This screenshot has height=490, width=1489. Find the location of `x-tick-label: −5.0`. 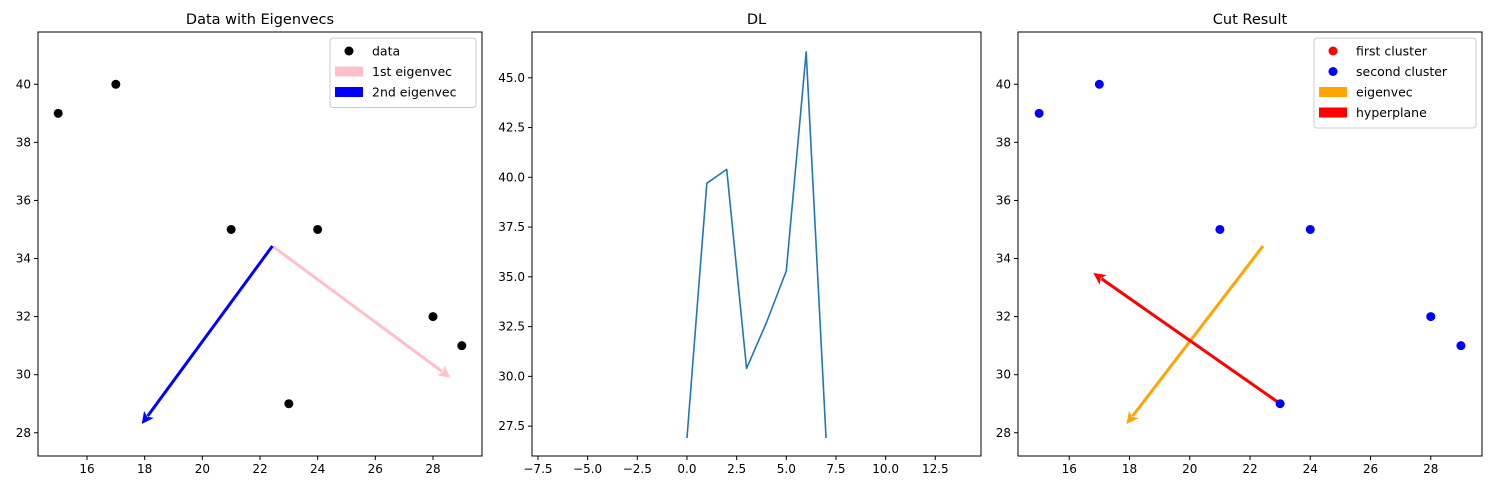

x-tick-label: −5.0 is located at coordinates (587, 469).